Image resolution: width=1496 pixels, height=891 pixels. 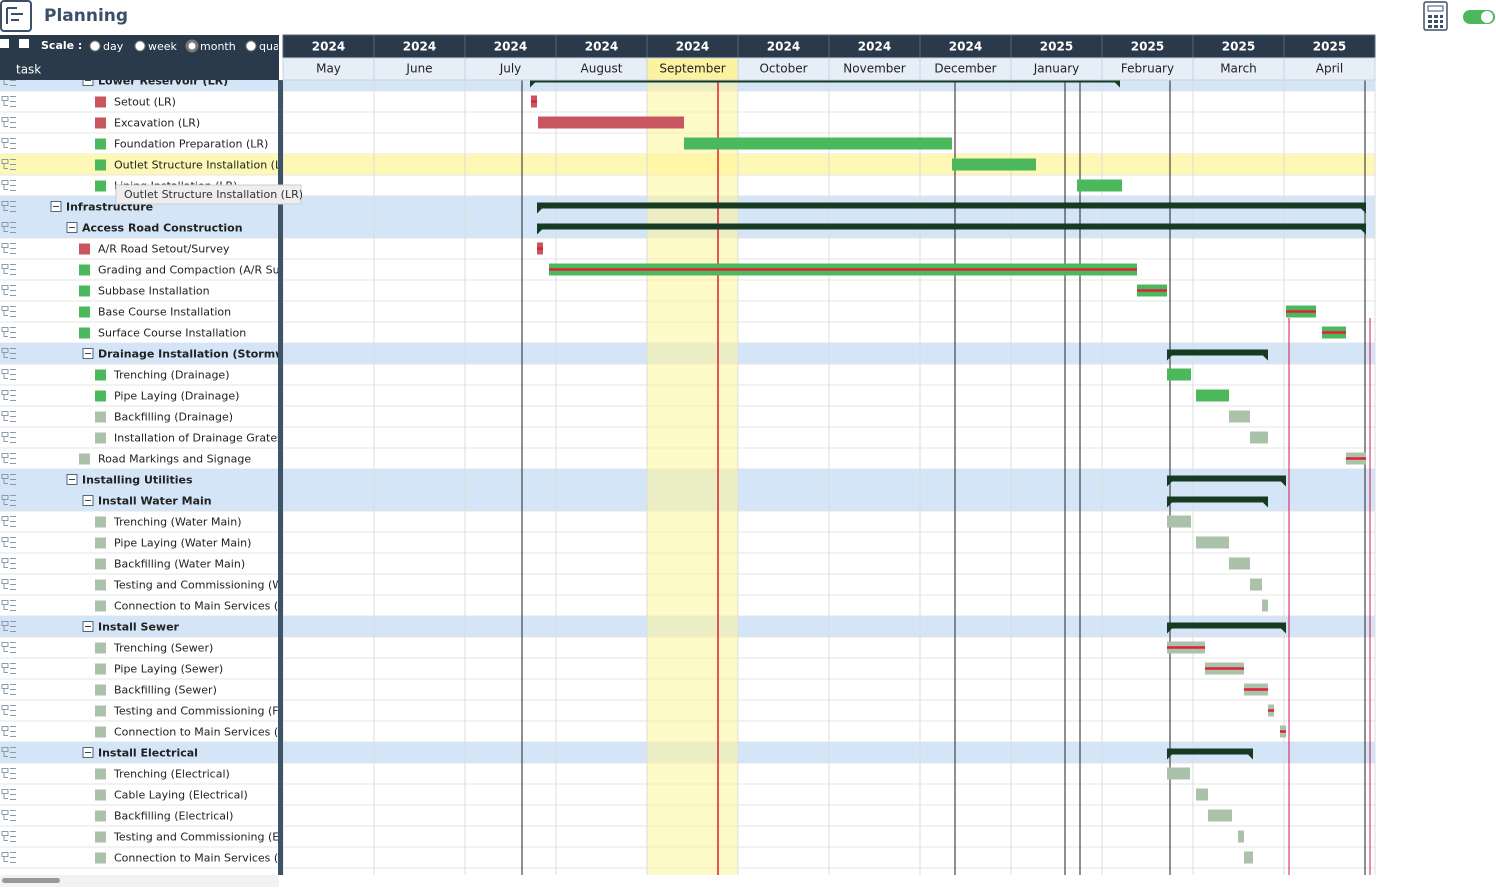 I want to click on collapse-all, so click(x=4, y=43).